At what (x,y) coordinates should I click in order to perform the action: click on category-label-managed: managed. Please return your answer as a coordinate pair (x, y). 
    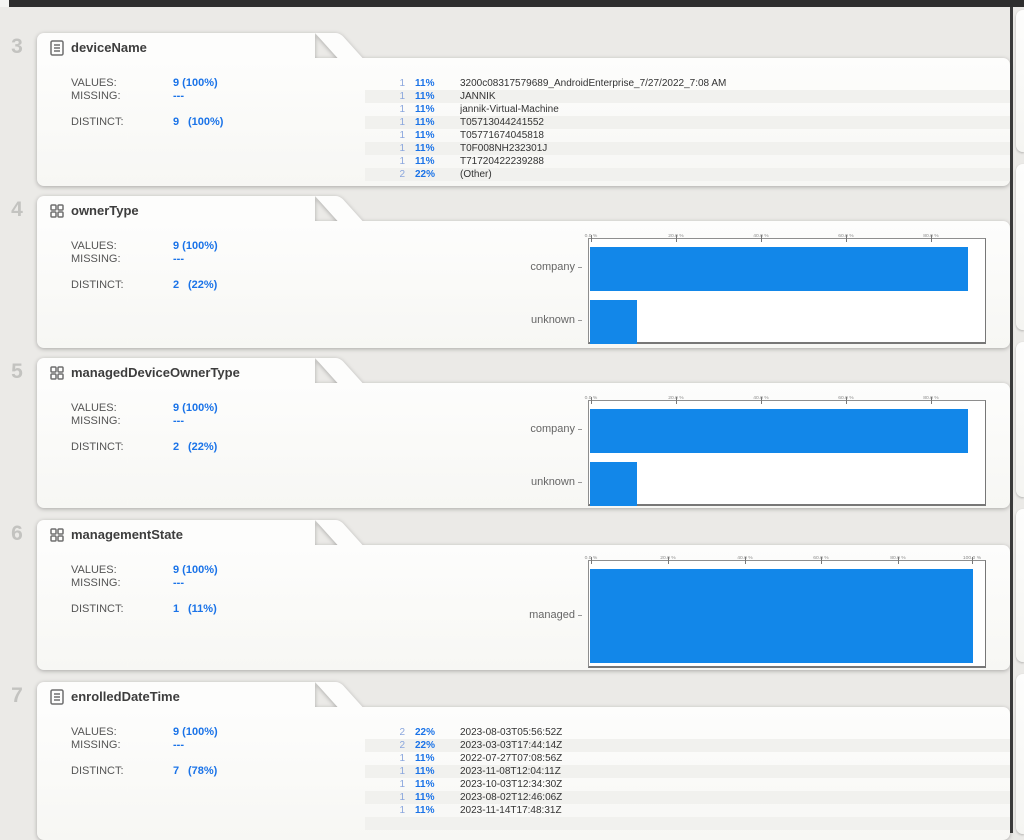
    Looking at the image, I should click on (551, 615).